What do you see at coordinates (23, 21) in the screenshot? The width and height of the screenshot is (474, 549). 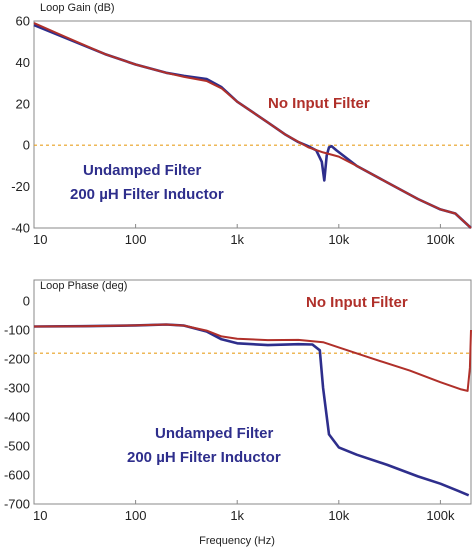 I see `gain-y-tick-label: 60` at bounding box center [23, 21].